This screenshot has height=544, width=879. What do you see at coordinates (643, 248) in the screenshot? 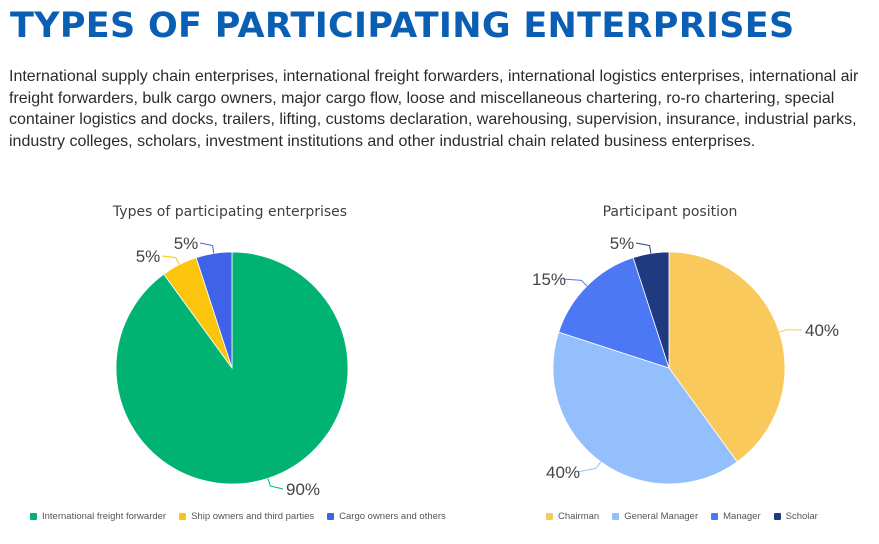
I see `callout-line-scholar` at bounding box center [643, 248].